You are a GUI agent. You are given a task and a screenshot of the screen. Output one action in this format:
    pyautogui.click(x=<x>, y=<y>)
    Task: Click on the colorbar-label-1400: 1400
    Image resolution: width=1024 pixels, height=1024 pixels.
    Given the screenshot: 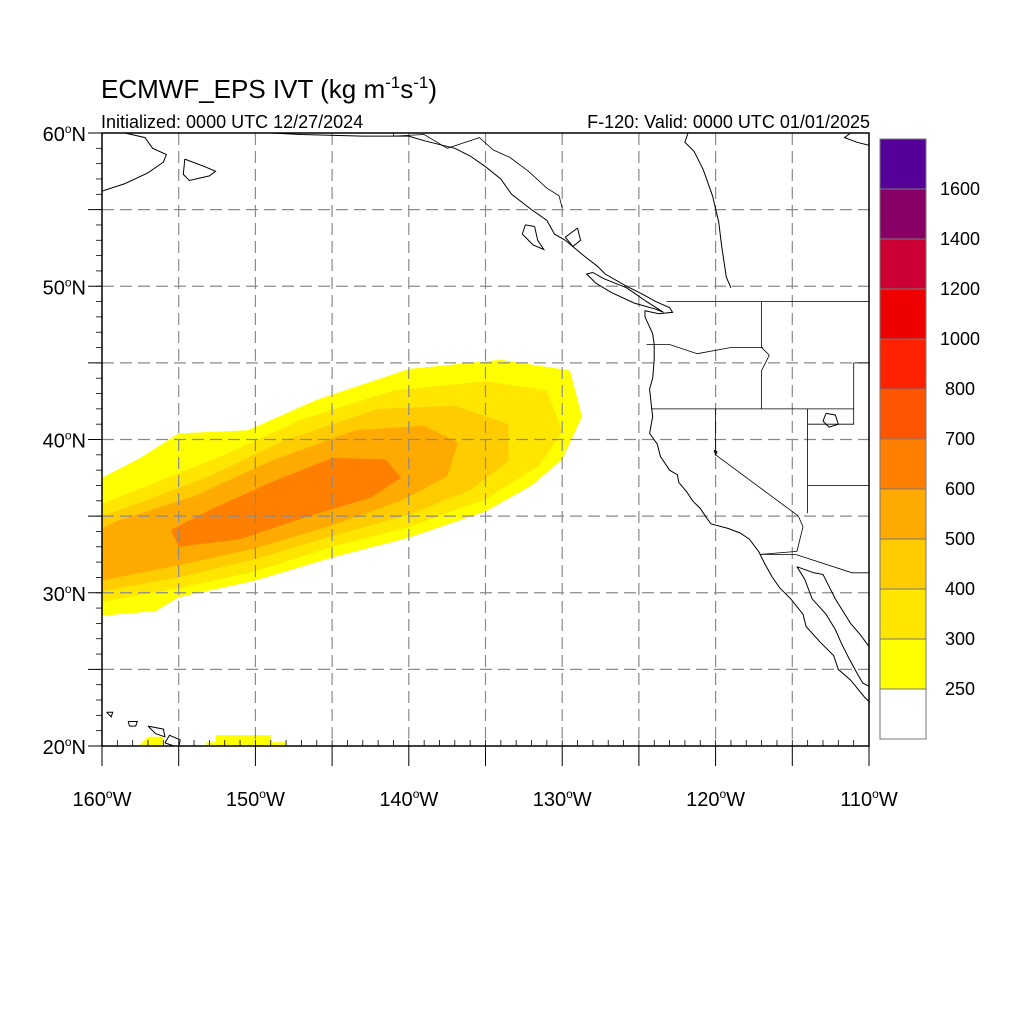 What is the action you would take?
    pyautogui.click(x=960, y=239)
    